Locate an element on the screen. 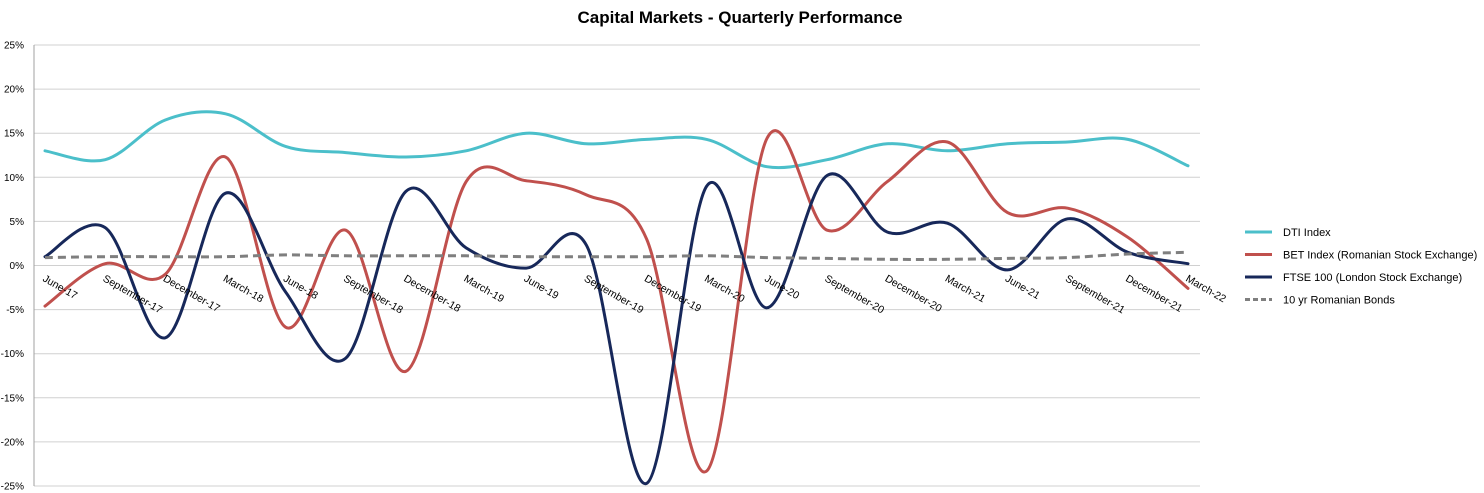 The width and height of the screenshot is (1484, 493). x-tick-label: March-21 is located at coordinates (965, 289).